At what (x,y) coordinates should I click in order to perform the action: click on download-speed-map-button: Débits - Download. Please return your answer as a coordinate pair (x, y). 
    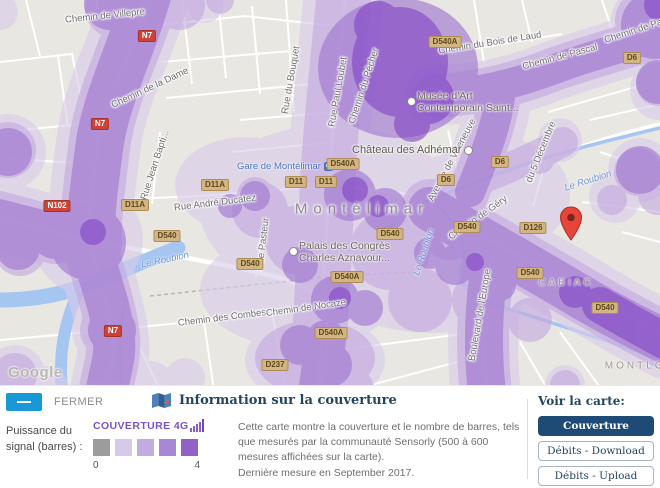
    Looking at the image, I should click on (596, 451).